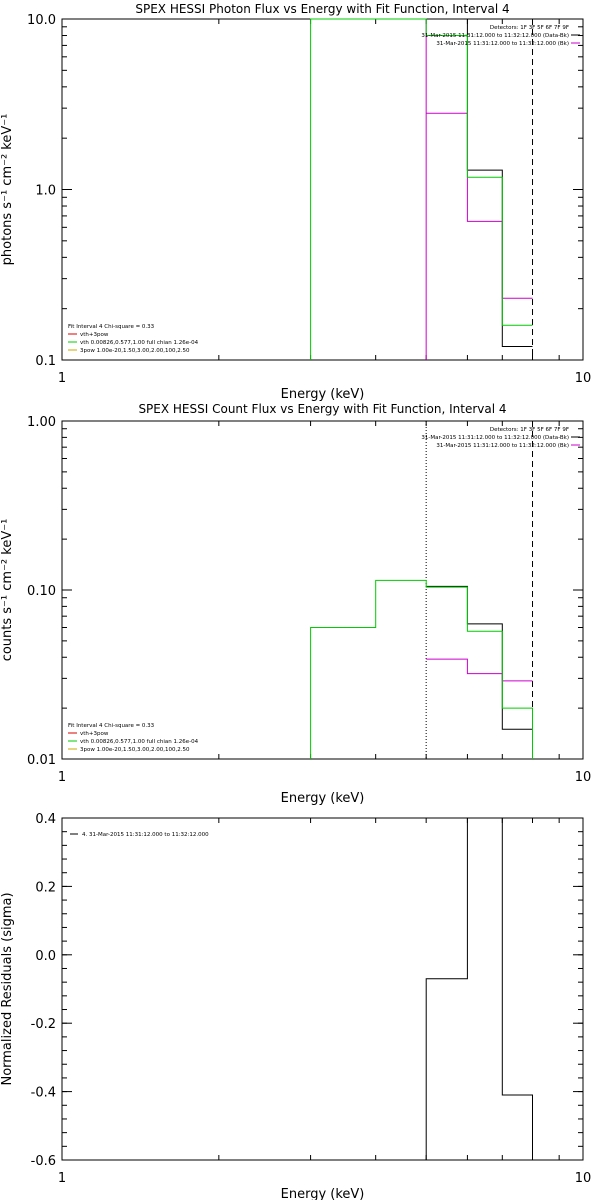  What do you see at coordinates (41, 422) in the screenshot?
I see `y-tick-label: 1.00` at bounding box center [41, 422].